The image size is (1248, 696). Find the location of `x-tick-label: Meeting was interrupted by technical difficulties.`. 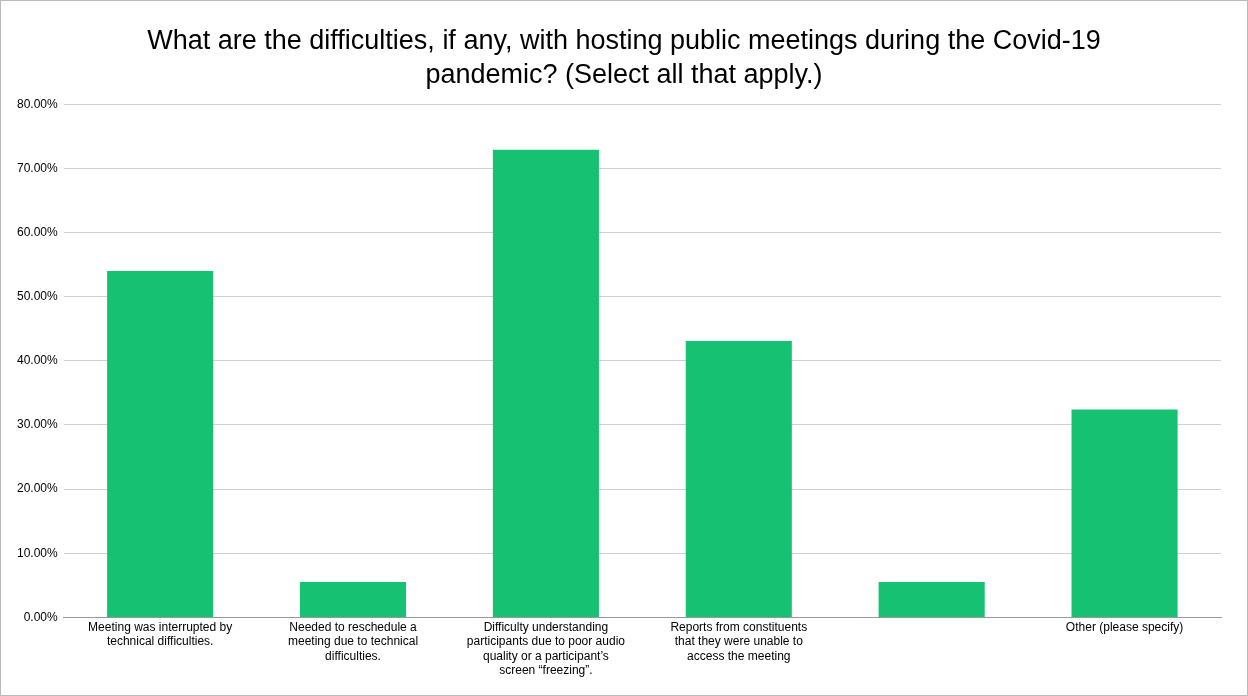

x-tick-label: Meeting was interrupted by technical difficulties. is located at coordinates (160, 634).